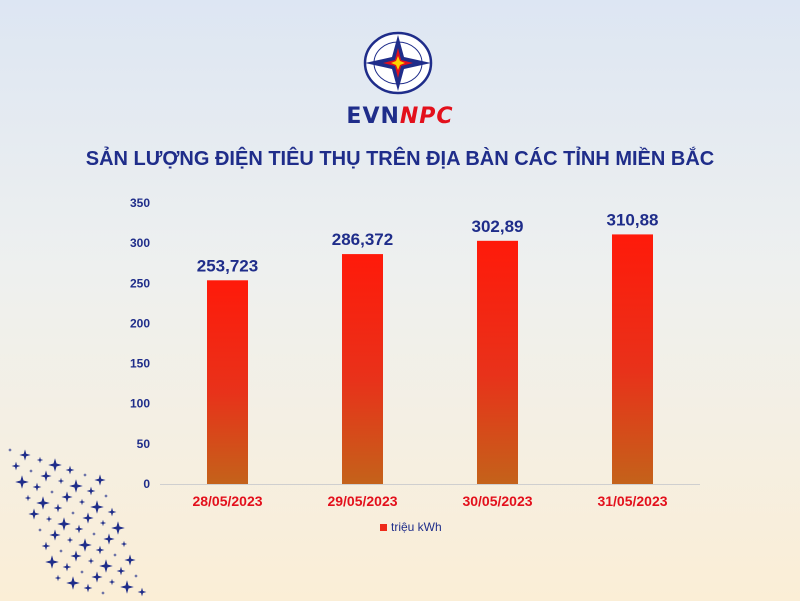 Image resolution: width=800 pixels, height=601 pixels. Describe the element at coordinates (140, 283) in the screenshot. I see `y-tick-label: 250` at that location.